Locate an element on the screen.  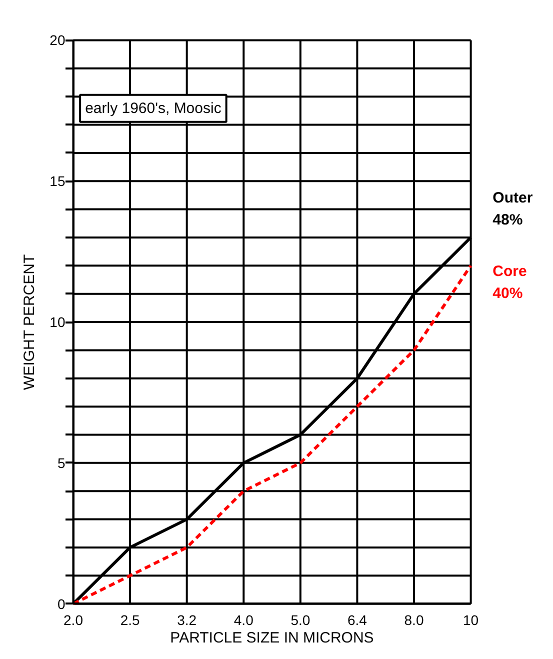
y-tick-label: 15 is located at coordinates (58, 181).